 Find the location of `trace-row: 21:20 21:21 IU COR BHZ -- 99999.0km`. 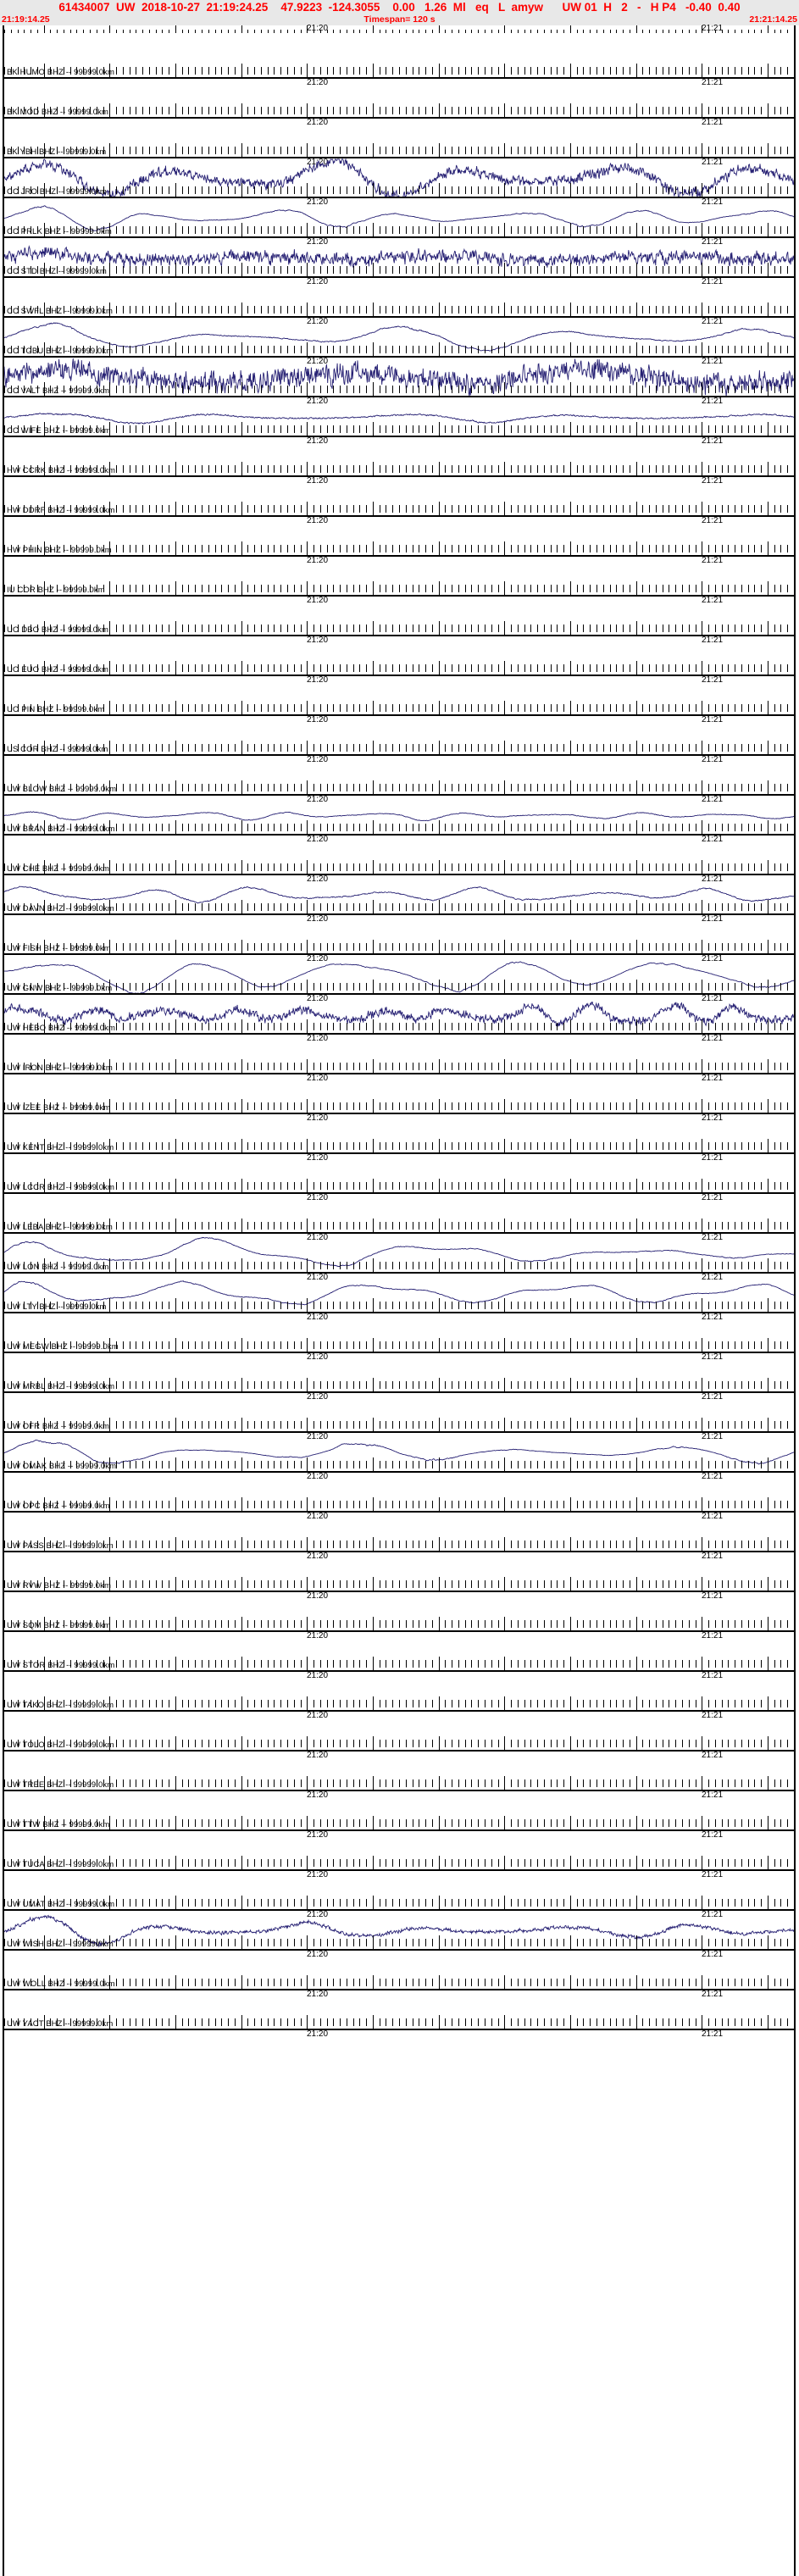

trace-row: 21:20 21:21 IU COR BHZ -- 99999.0km is located at coordinates (399, 581).